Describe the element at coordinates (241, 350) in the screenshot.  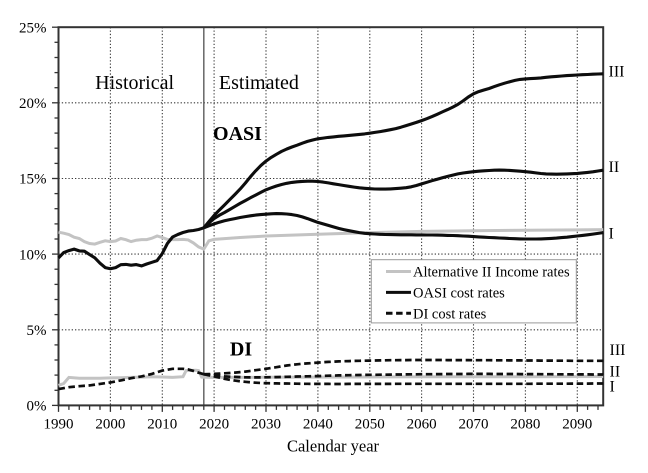
I see `svg-text: DI` at that location.